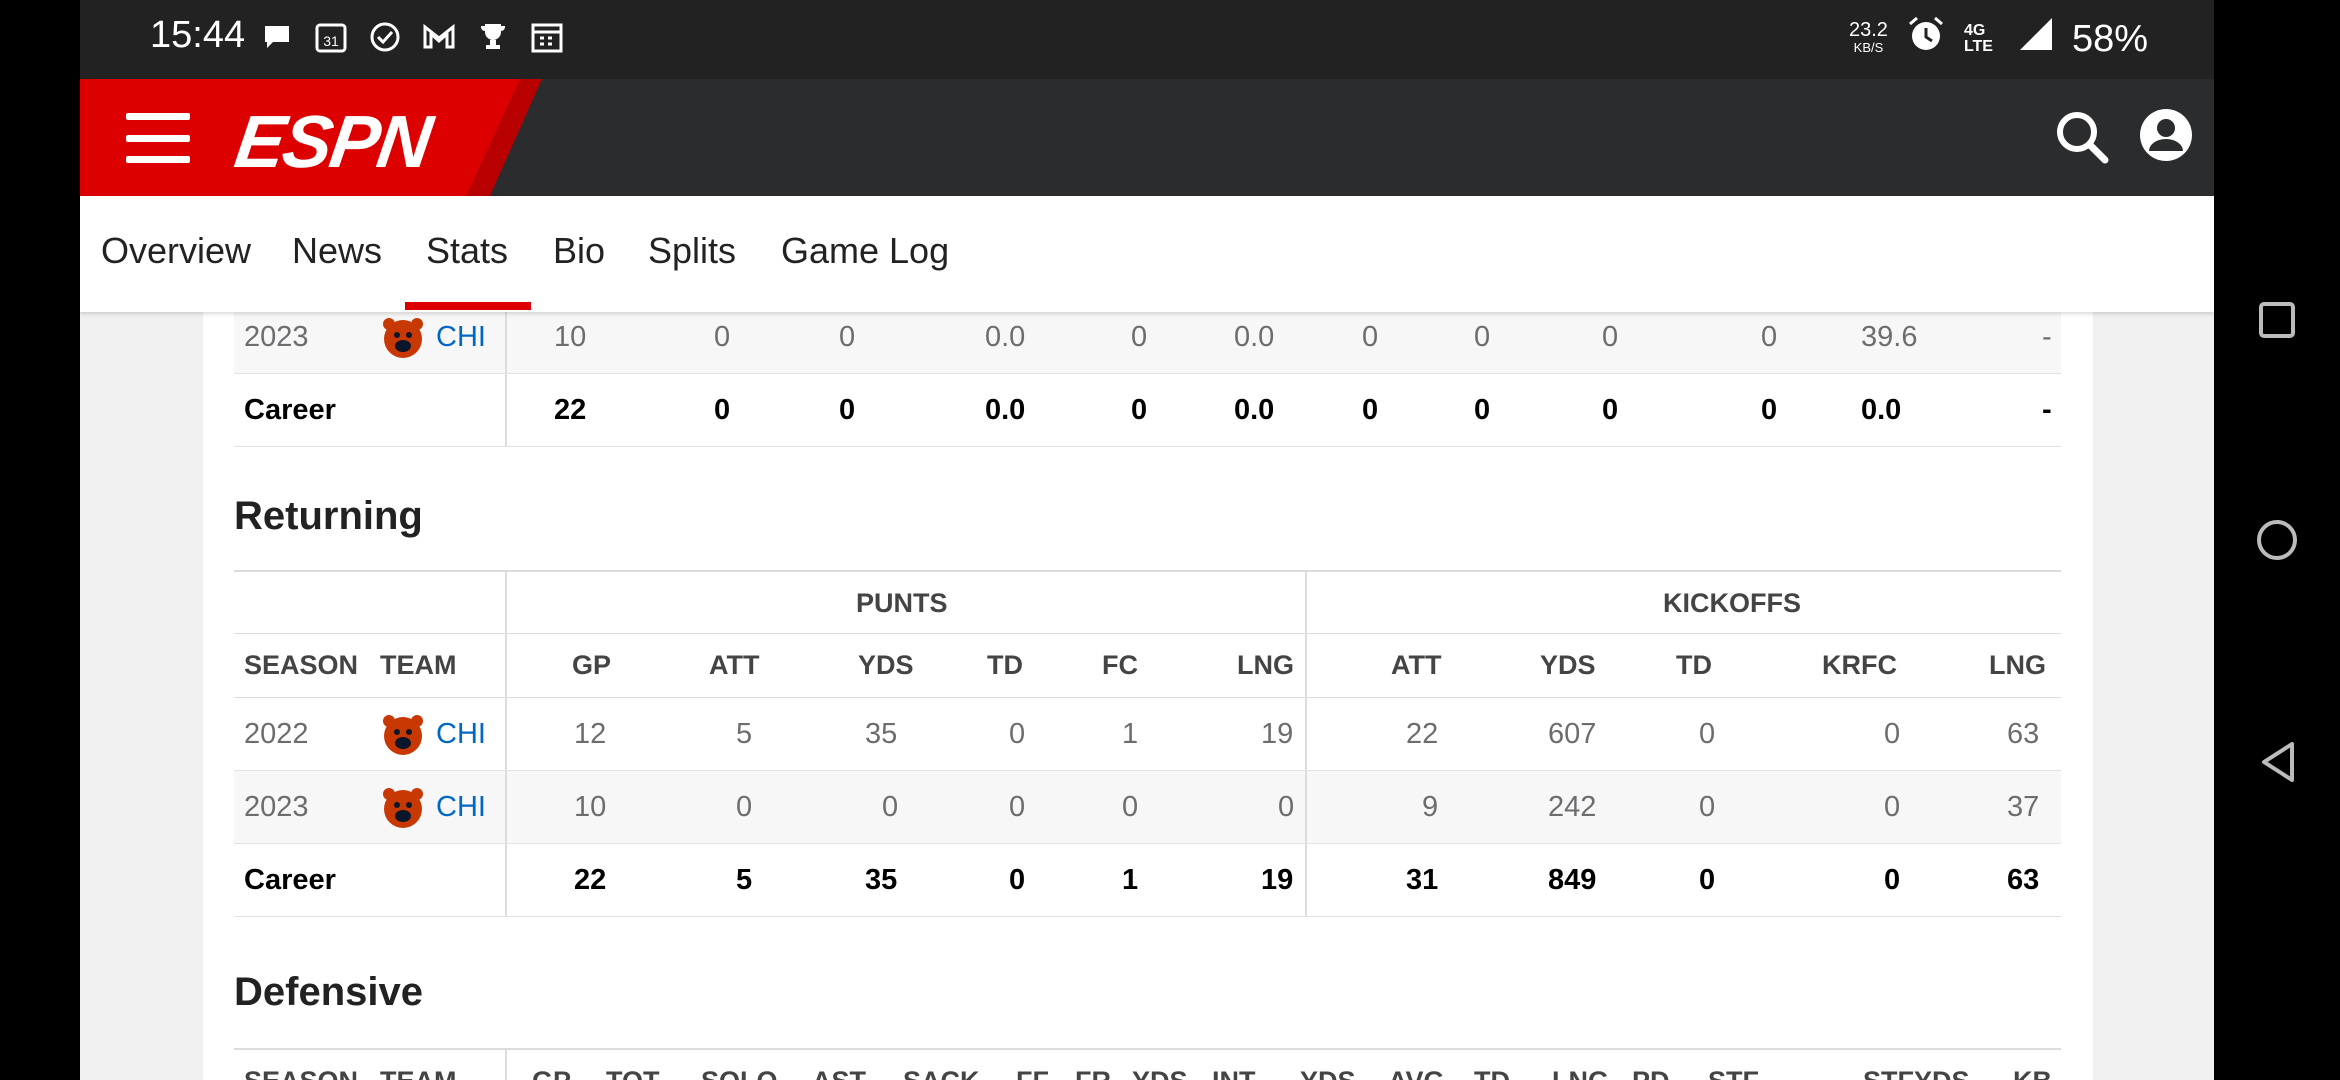 This screenshot has height=1080, width=2340. I want to click on home-button, so click(2277, 540).